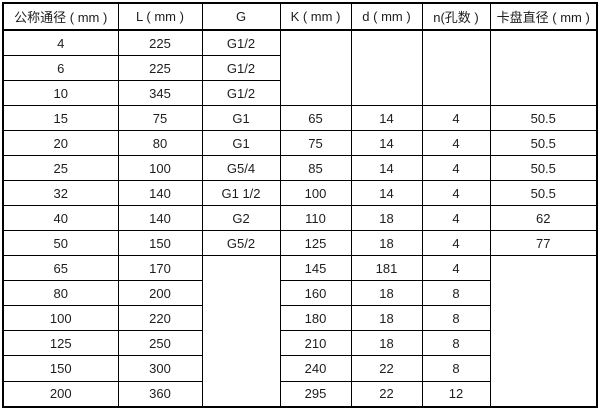 The height and width of the screenshot is (412, 600). I want to click on header-nominal-diameter: 公称通径 ( mm ), so click(60, 16).